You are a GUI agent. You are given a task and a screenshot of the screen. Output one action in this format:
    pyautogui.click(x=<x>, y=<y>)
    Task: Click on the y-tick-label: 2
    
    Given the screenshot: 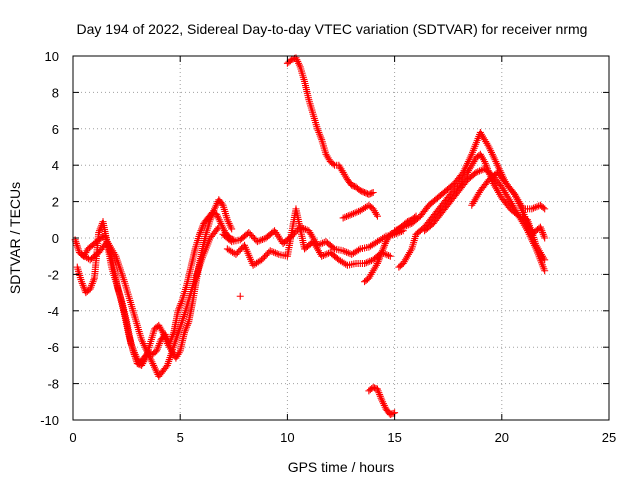 What is the action you would take?
    pyautogui.click(x=55, y=202)
    